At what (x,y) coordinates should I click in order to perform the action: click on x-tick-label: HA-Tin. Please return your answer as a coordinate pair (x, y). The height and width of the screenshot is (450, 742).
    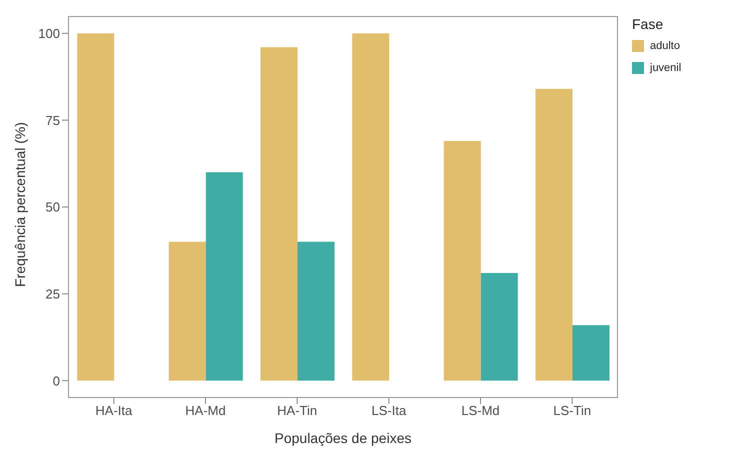
    Looking at the image, I should click on (297, 410).